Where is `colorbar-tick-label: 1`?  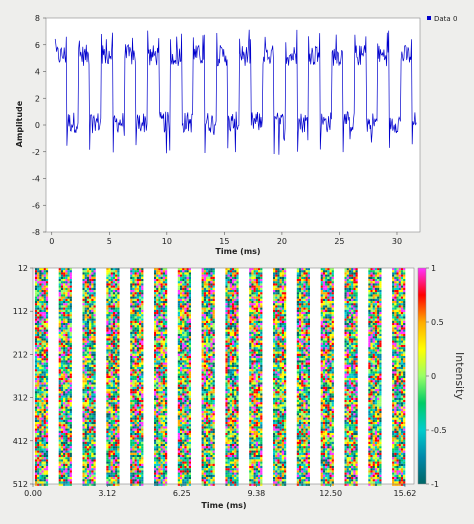 colorbar-tick-label: 1 is located at coordinates (433, 268).